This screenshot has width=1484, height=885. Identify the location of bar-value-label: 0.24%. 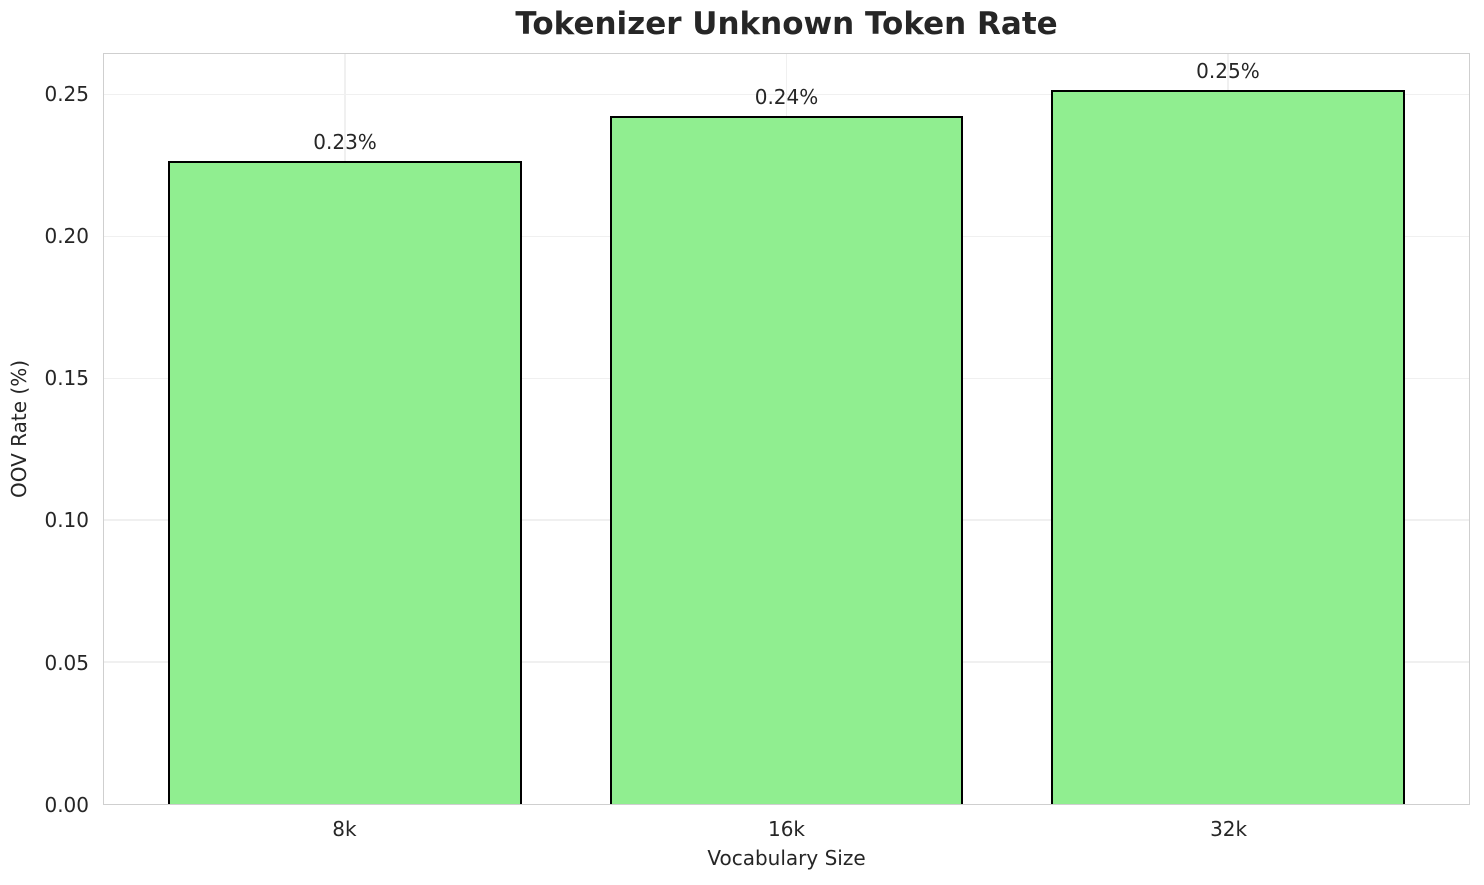
(786, 96).